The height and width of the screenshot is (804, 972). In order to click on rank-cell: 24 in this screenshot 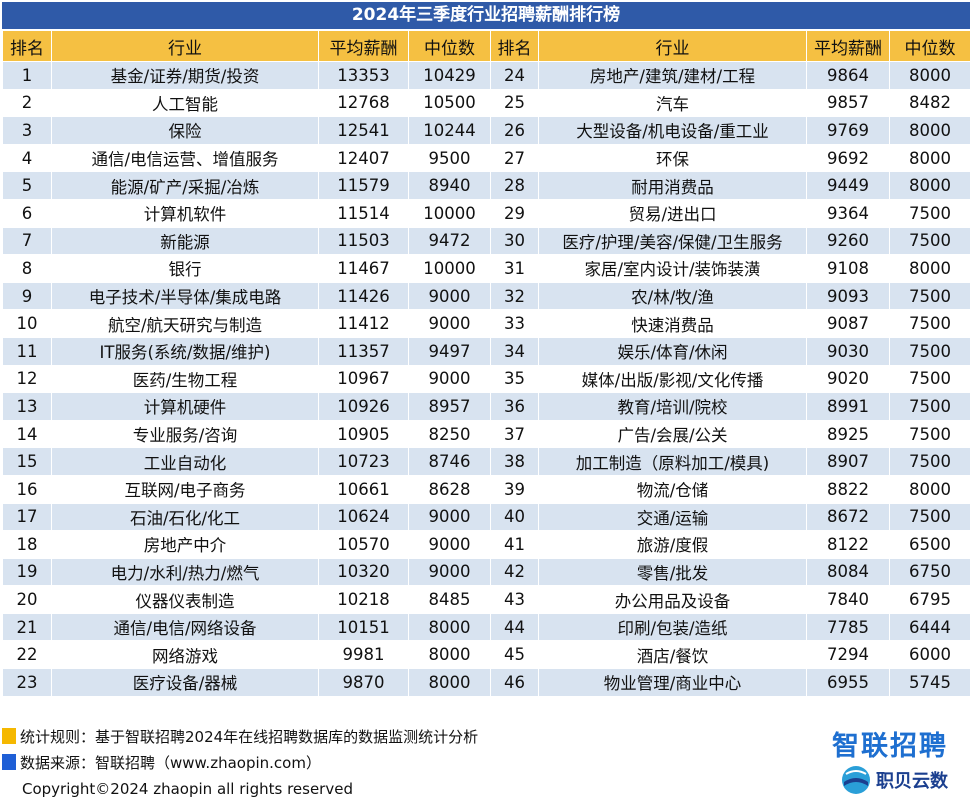, I will do `click(514, 75)`.